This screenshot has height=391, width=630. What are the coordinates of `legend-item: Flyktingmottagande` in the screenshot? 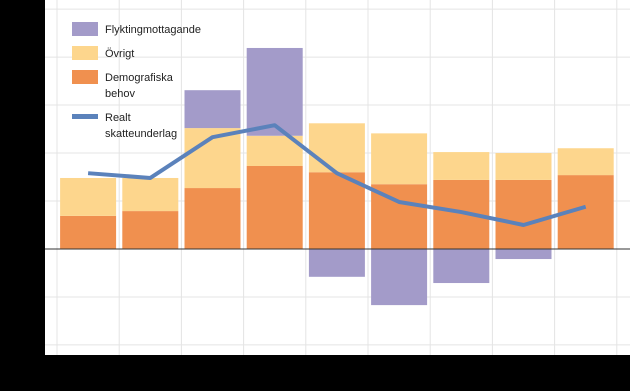 It's located at (138, 30).